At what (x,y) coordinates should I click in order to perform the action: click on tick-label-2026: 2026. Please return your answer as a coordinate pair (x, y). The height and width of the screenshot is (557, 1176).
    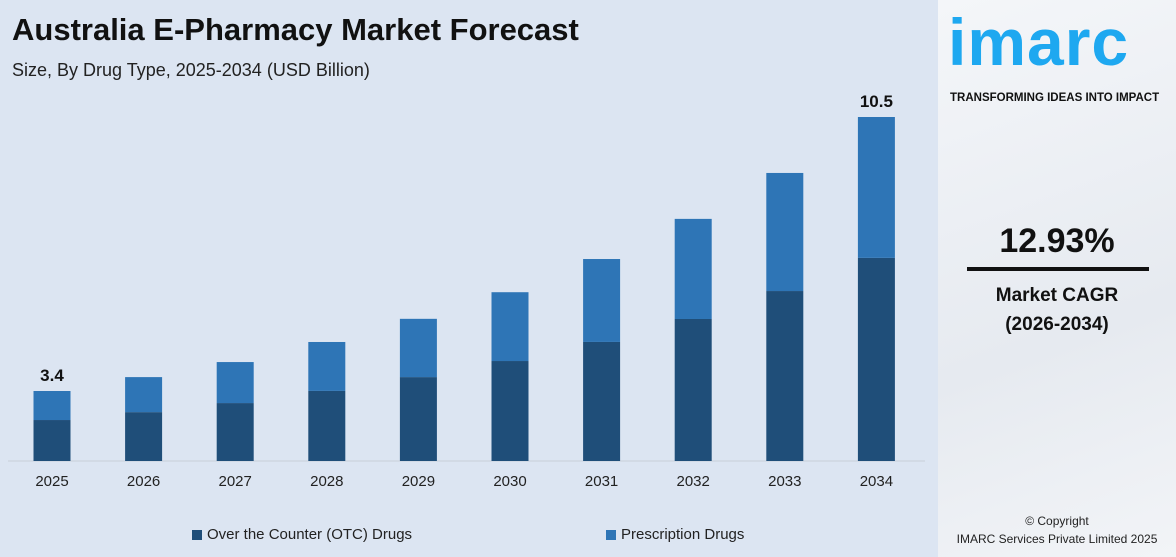
    Looking at the image, I should click on (143, 481).